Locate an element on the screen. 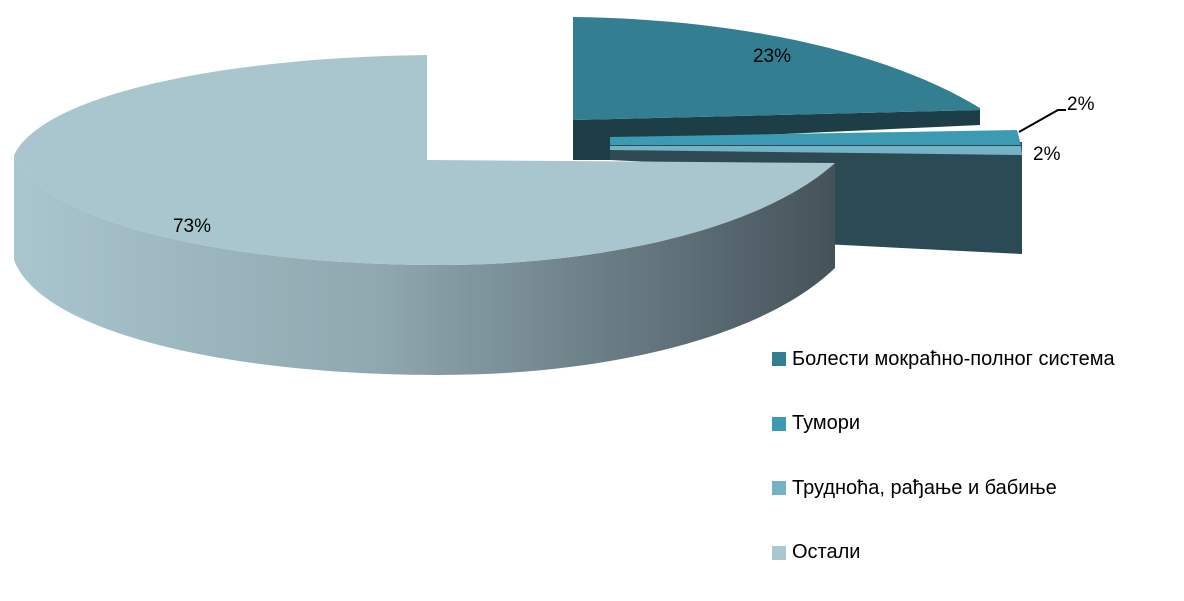 Image resolution: width=1184 pixels, height=601 pixels. legend-item-tumors: Тумори is located at coordinates (943, 424).